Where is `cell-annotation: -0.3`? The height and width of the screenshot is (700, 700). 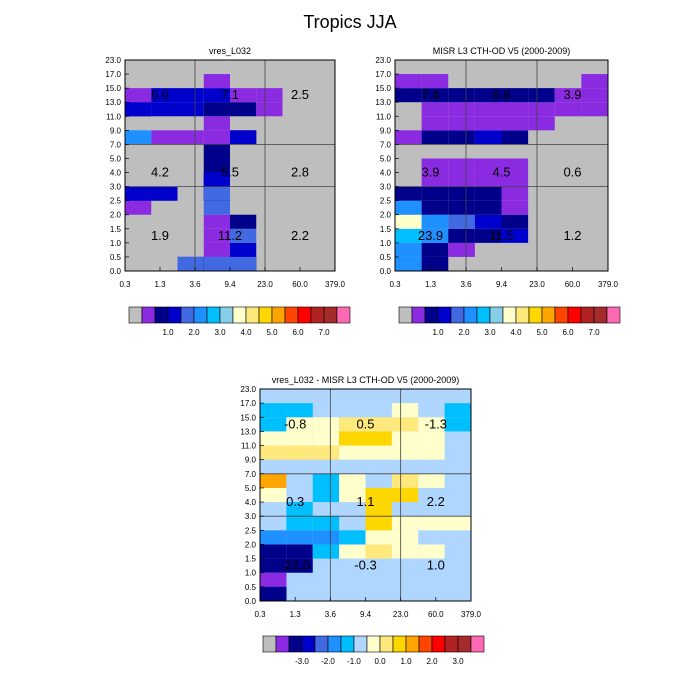
cell-annotation: -0.3 is located at coordinates (365, 565).